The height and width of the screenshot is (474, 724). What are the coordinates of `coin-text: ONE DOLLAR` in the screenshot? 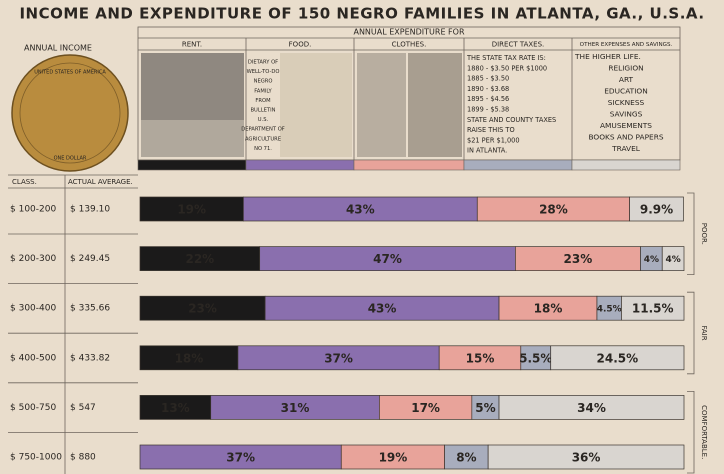 It's located at (70, 159).